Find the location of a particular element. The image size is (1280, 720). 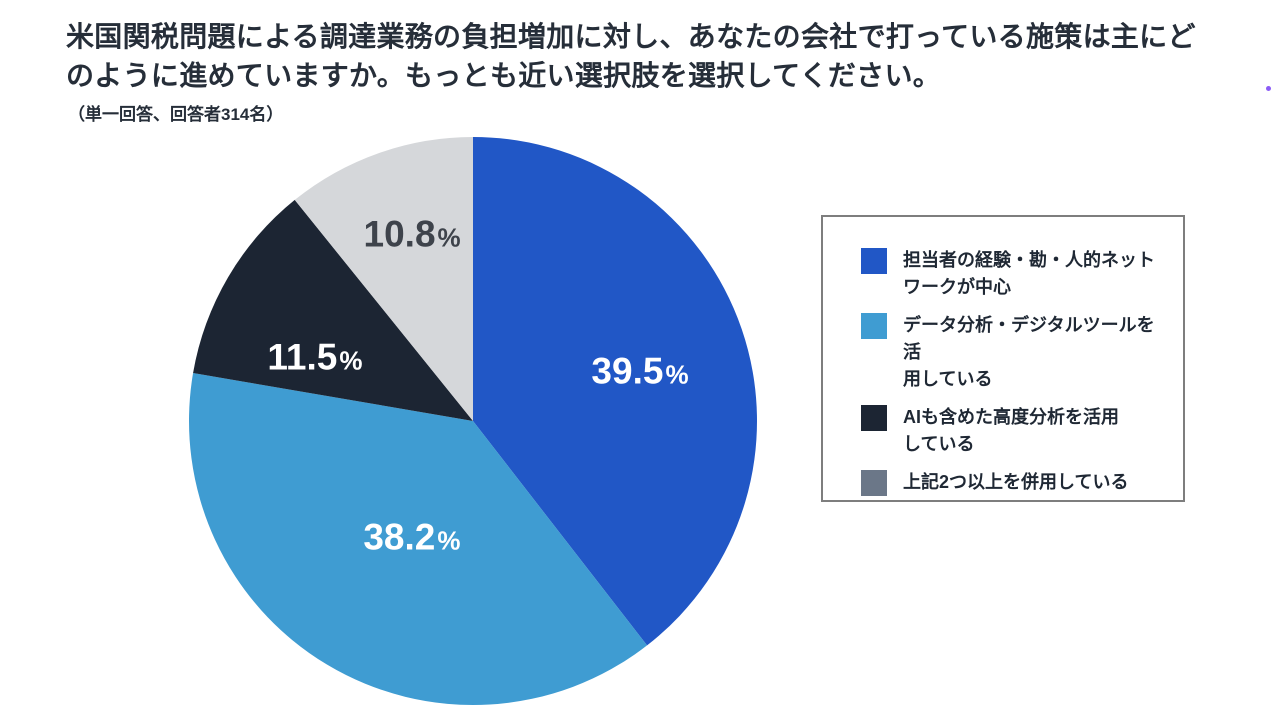

corner-dot is located at coordinates (1268, 88).